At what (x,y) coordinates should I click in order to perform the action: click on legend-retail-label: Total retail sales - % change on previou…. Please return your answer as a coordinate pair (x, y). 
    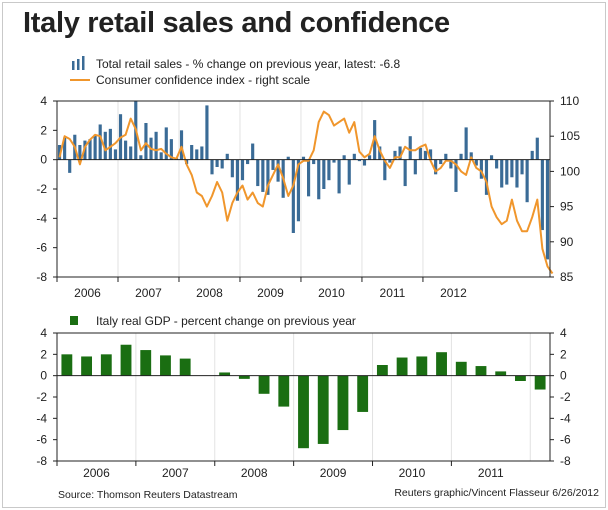
    Looking at the image, I should click on (248, 64).